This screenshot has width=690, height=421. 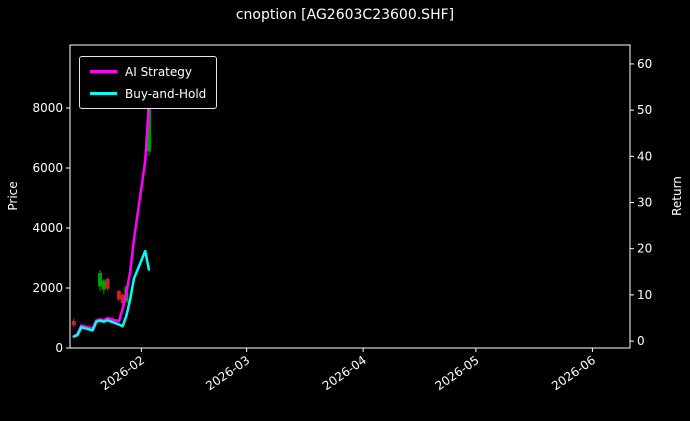 I want to click on x-tick-label: 2026-05, so click(x=457, y=373).